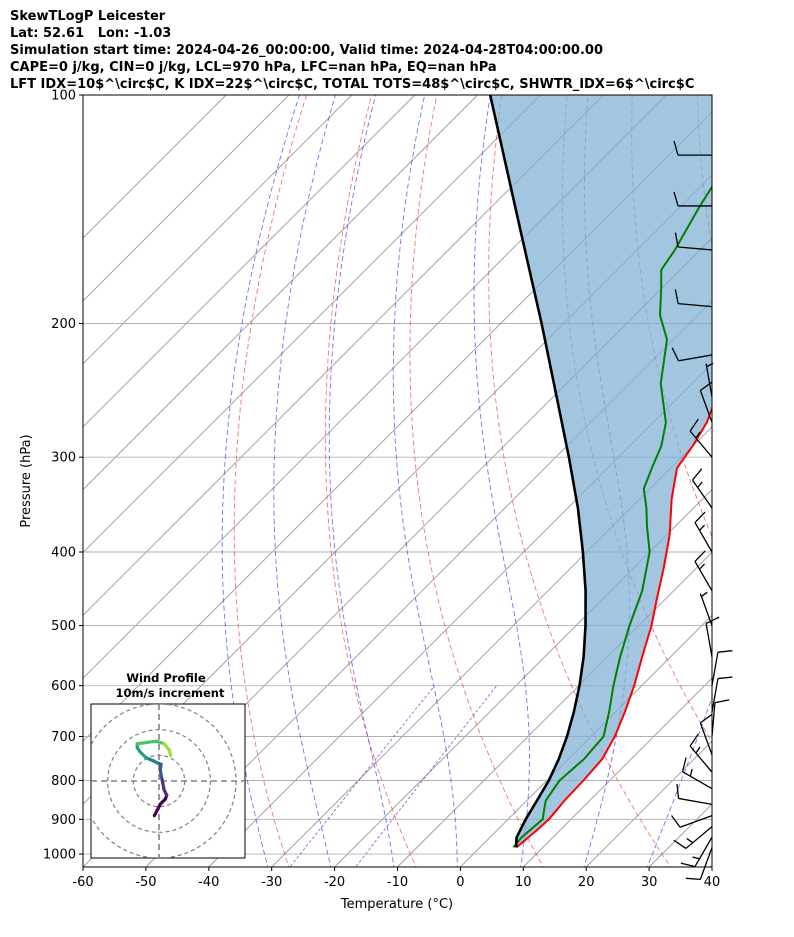 This screenshot has height=937, width=794. Describe the element at coordinates (63, 737) in the screenshot. I see `y-tick-label: 700` at that location.